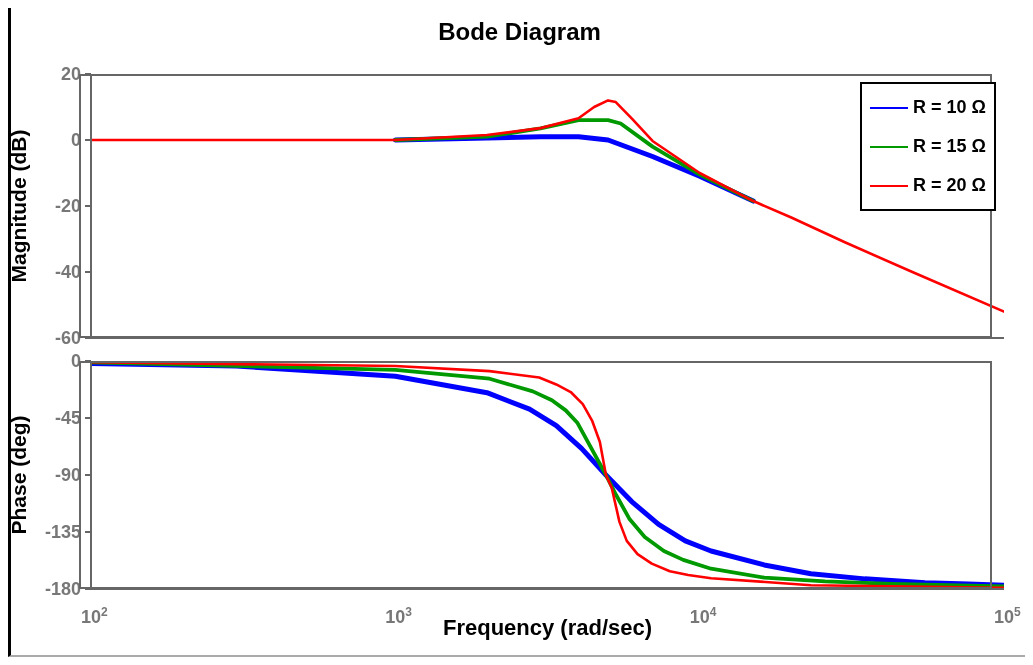 Image resolution: width=1033 pixels, height=665 pixels. Describe the element at coordinates (62, 532) in the screenshot. I see `y-tick-label: -135` at that location.